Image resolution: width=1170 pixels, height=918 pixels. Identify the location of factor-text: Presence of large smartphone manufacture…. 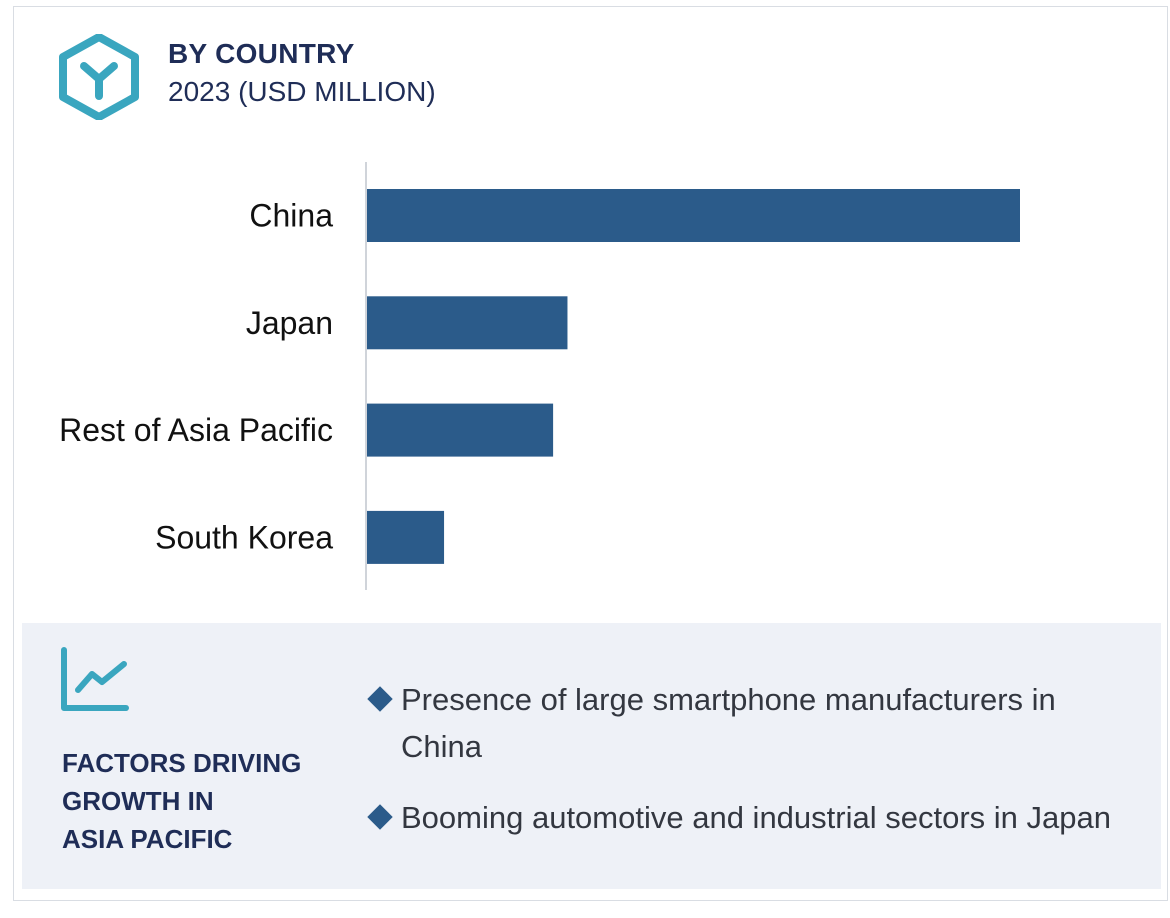
(728, 723).